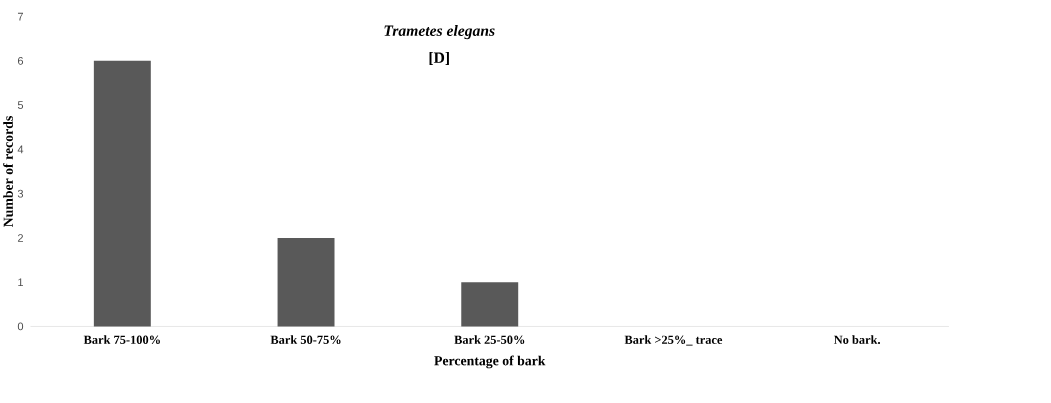 The height and width of the screenshot is (403, 1051). I want to click on y-tick-label: 4, so click(20, 149).